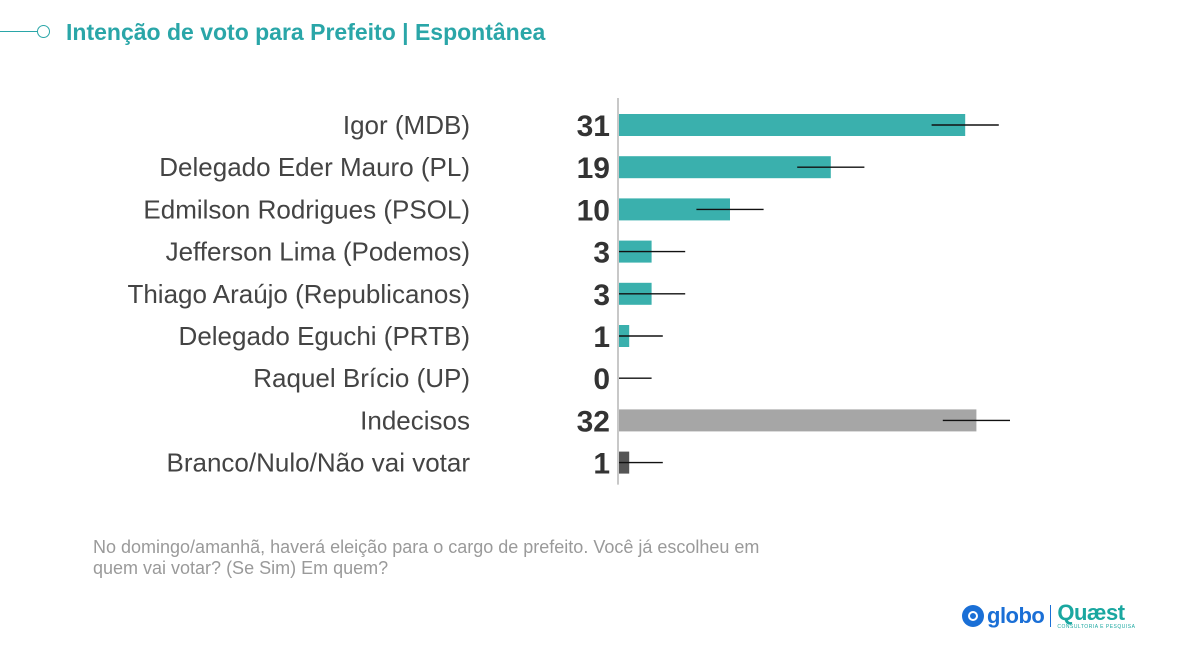 This screenshot has width=1184, height=666. Describe the element at coordinates (314, 167) in the screenshot. I see `category-label: Delegado Eder Mauro (PL)` at that location.